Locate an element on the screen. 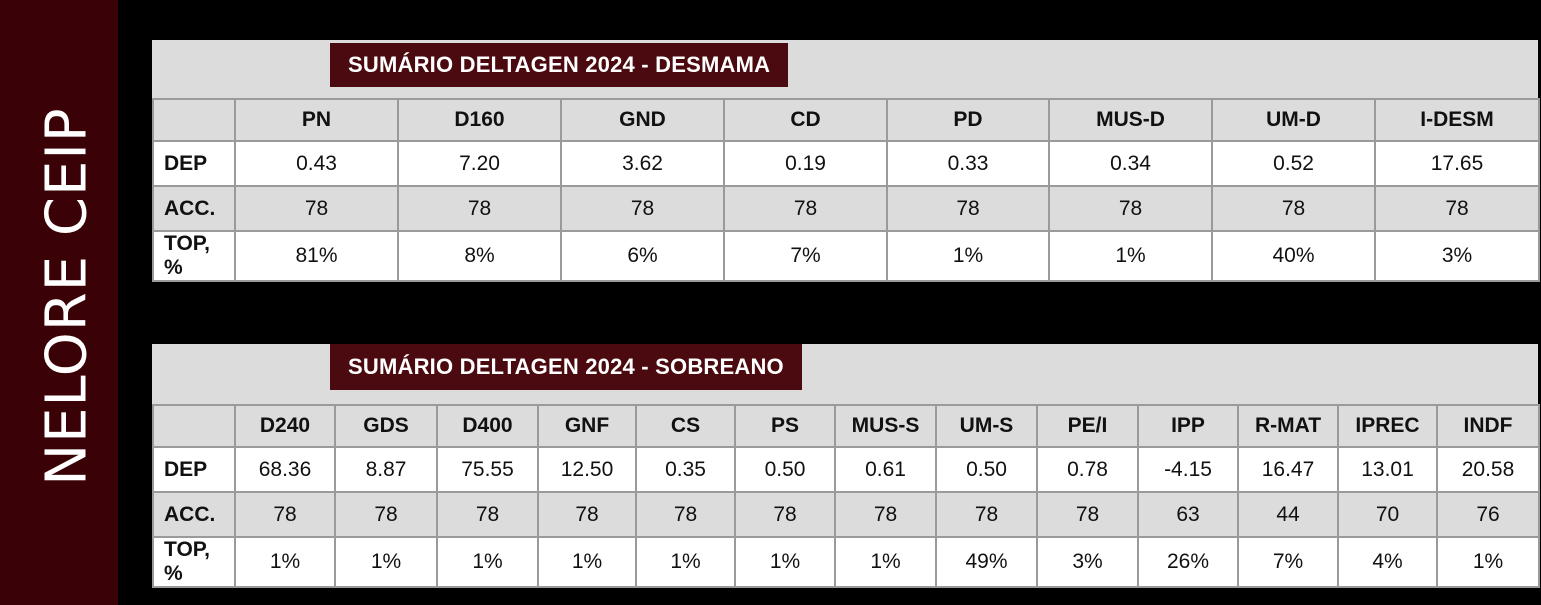 The image size is (1541, 605). sobreano-corner-cell is located at coordinates (194, 426).